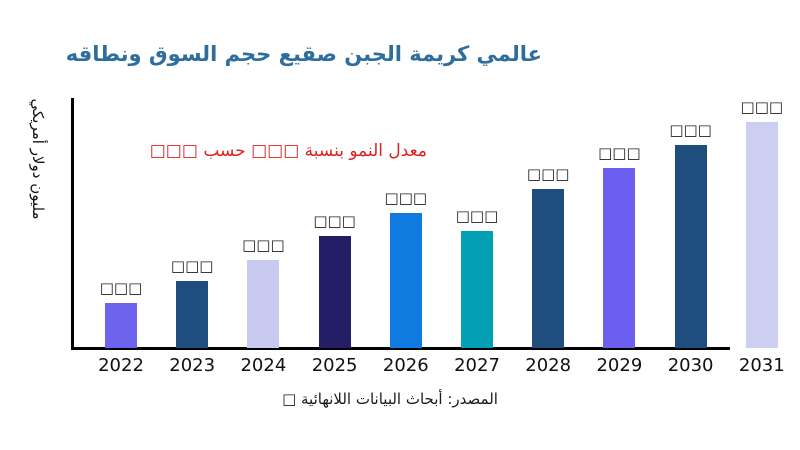 This screenshot has width=800, height=450. Describe the element at coordinates (761, 235) in the screenshot. I see `chart-bar-2031` at that location.